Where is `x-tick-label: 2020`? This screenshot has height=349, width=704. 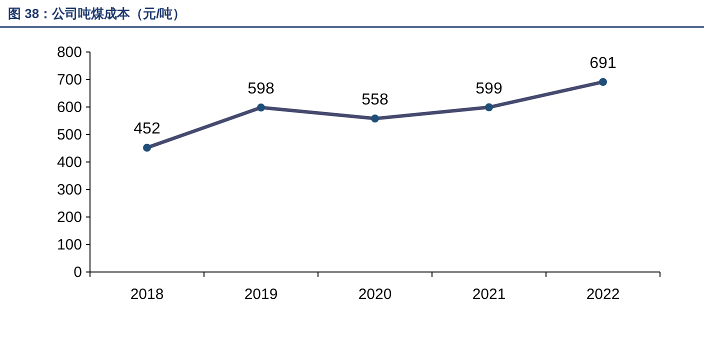
x-tick-label: 2020 is located at coordinates (375, 294).